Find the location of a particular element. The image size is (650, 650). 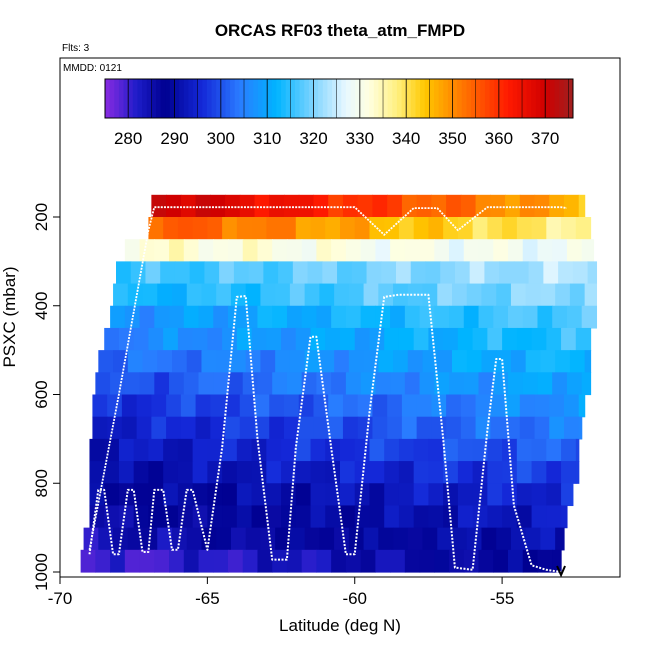

date-note: MMDD: 0121 is located at coordinates (92, 68).